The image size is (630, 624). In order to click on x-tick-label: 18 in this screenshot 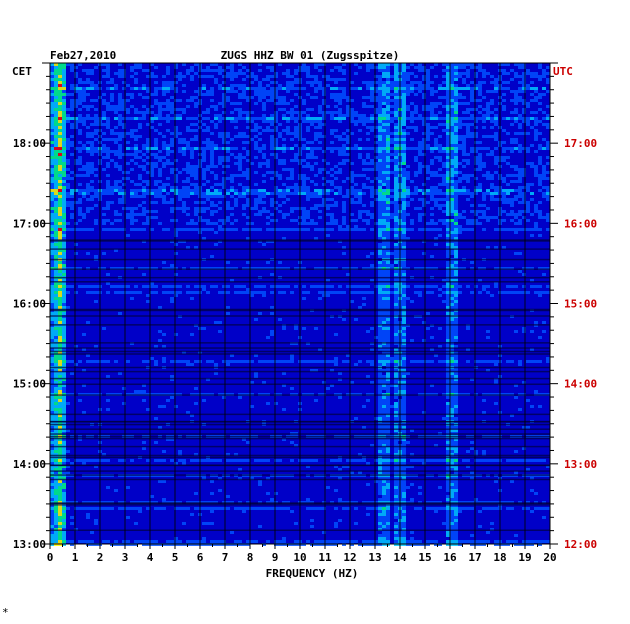, I will do `click(499, 557)`.